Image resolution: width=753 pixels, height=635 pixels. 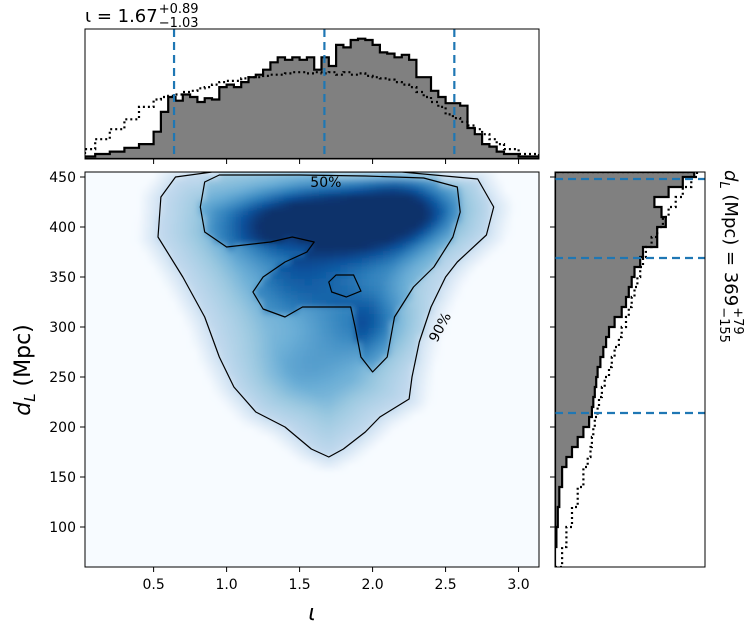 What do you see at coordinates (372, 585) in the screenshot?
I see `x-tick-label: 2.0` at bounding box center [372, 585].